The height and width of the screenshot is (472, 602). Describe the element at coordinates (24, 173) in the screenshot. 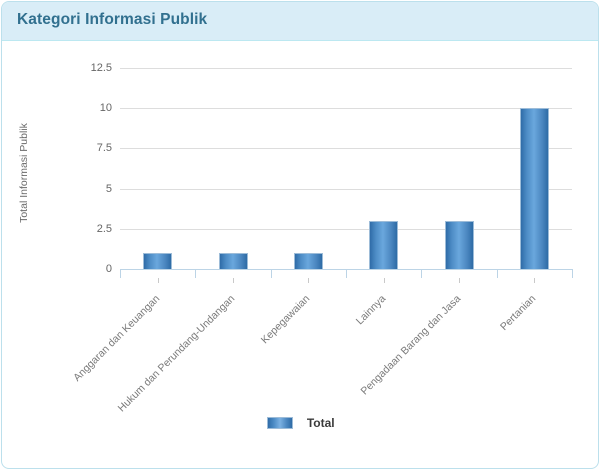

I see `y-axis-title: Total Informasi Publik` at that location.